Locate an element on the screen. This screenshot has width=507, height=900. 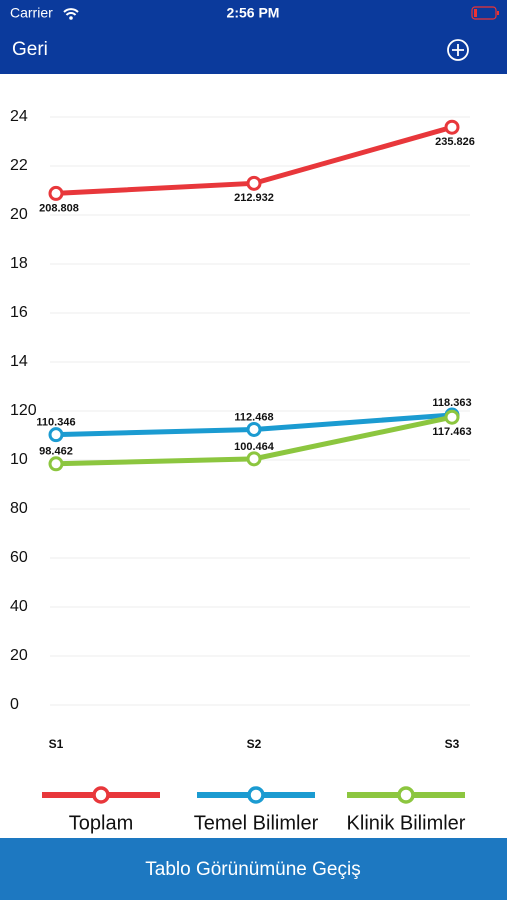
x-tick-label: S2 is located at coordinates (254, 744).